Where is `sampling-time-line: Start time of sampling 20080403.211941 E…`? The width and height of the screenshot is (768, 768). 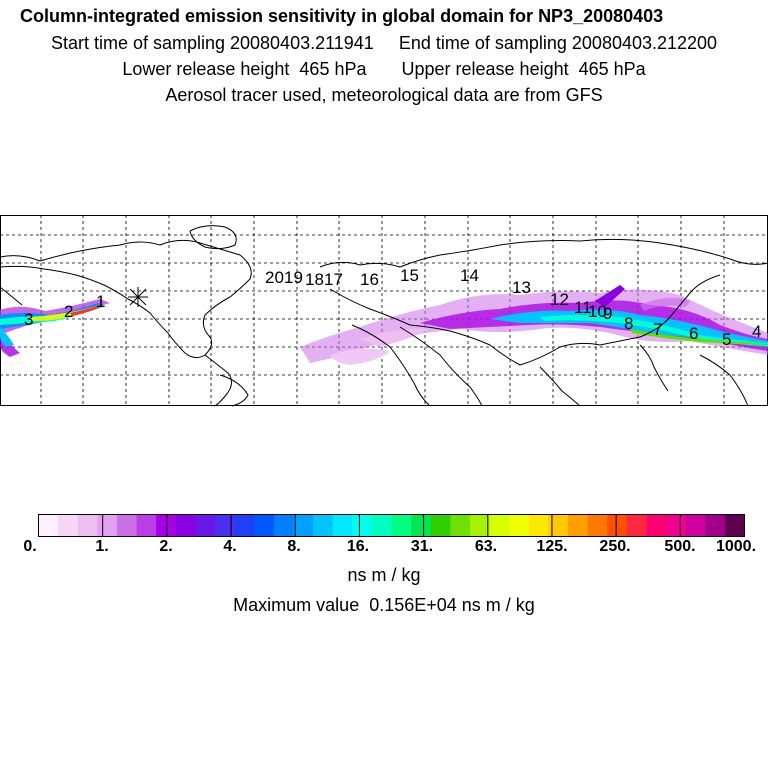 sampling-time-line: Start time of sampling 20080403.211941 E… is located at coordinates (384, 43).